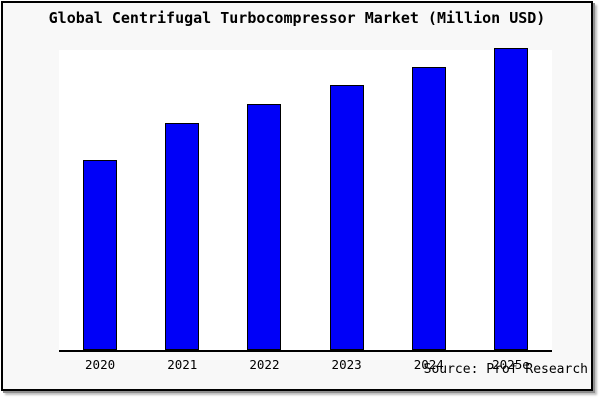 The height and width of the screenshot is (400, 600). What do you see at coordinates (346, 364) in the screenshot?
I see `x-tick-label-2023: 2023` at bounding box center [346, 364].